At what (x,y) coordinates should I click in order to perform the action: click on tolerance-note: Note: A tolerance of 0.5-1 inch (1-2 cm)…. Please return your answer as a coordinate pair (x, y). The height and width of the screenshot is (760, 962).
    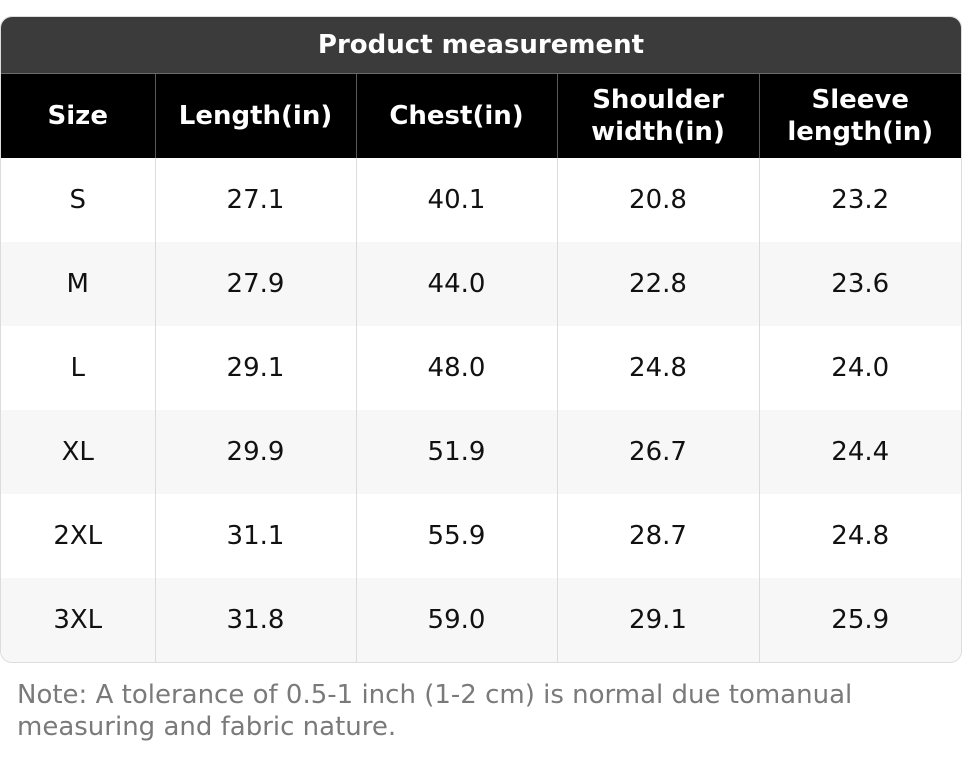
    Looking at the image, I should click on (435, 711).